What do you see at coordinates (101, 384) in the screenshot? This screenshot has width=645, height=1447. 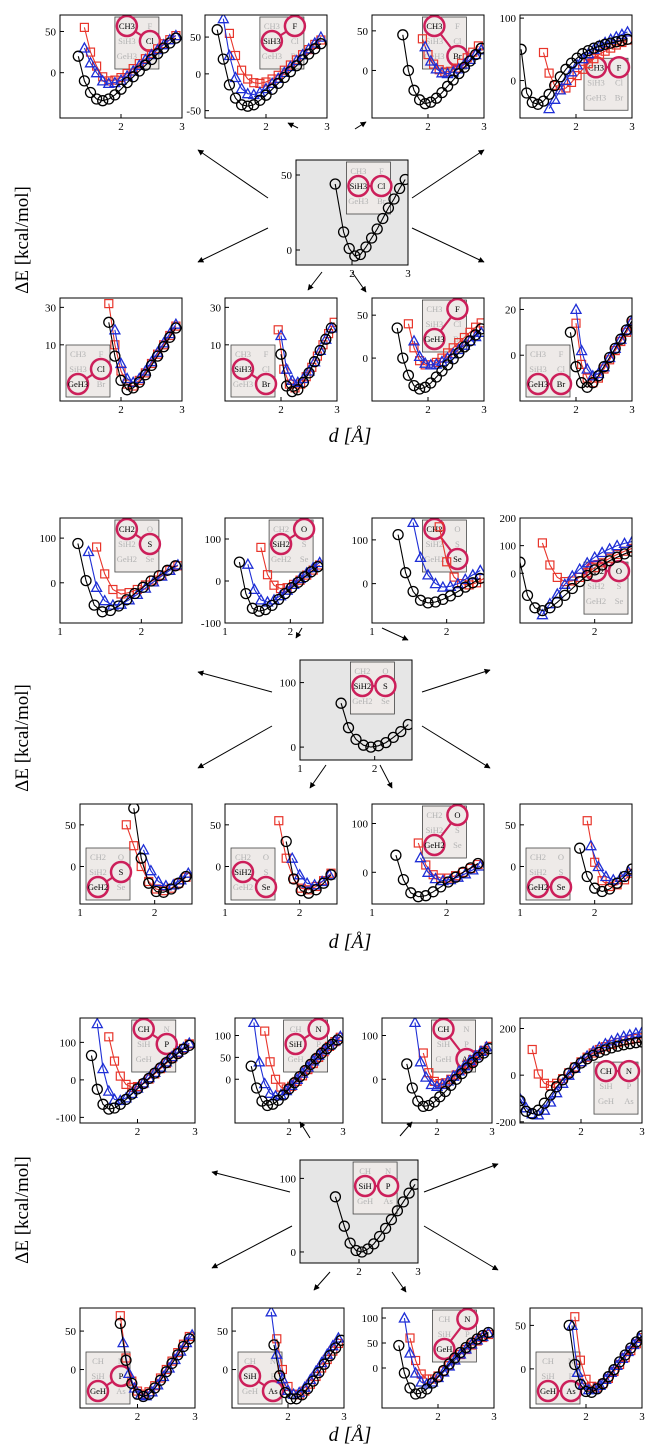 I see `inset-label: Br` at bounding box center [101, 384].